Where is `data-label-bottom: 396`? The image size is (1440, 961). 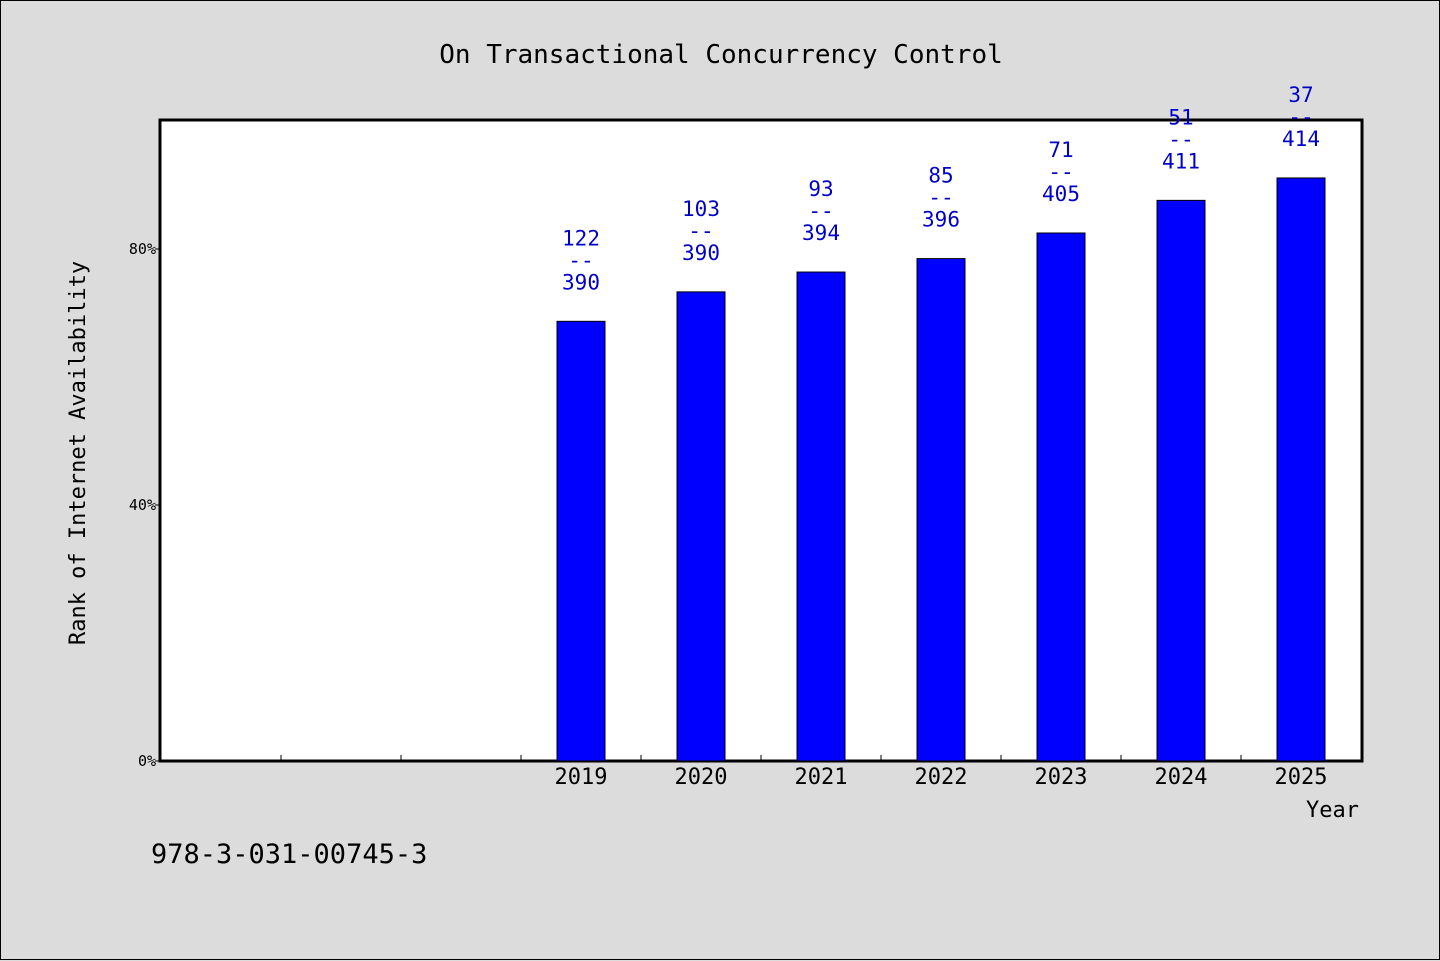
data-label-bottom: 396 is located at coordinates (941, 220).